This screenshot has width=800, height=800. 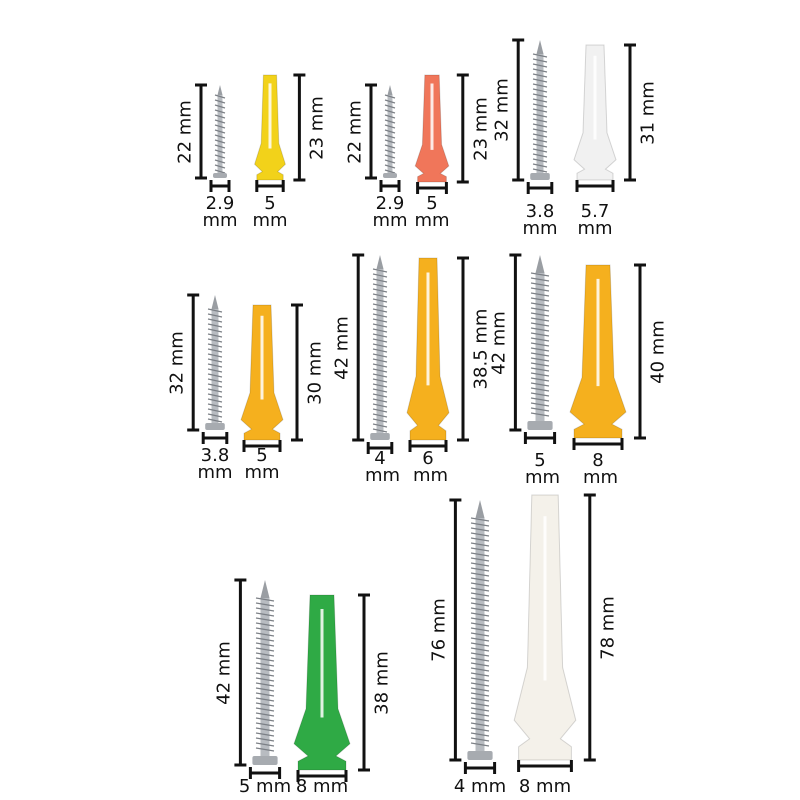 I want to click on anchor-length-label: 40 mm, so click(x=658, y=351).